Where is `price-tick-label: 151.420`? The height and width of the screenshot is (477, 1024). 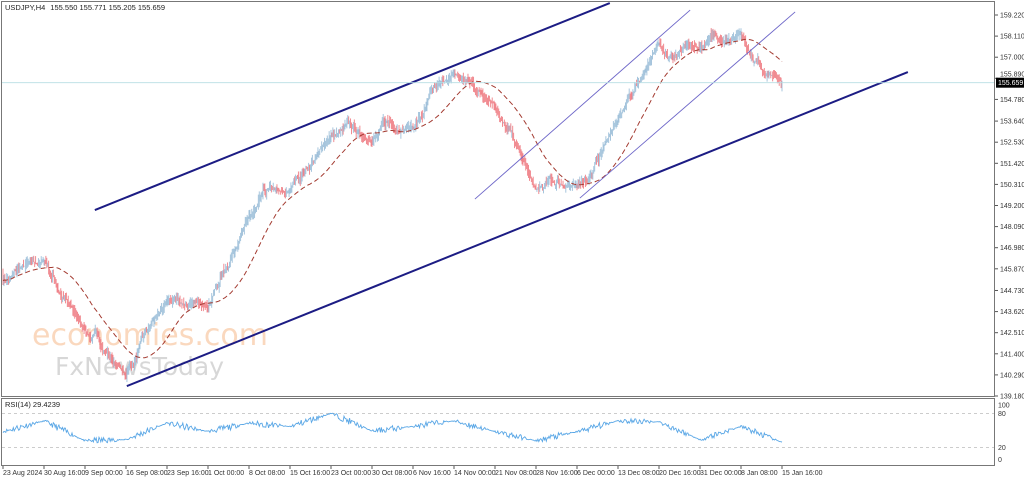 price-tick-label: 151.420 is located at coordinates (1012, 164).